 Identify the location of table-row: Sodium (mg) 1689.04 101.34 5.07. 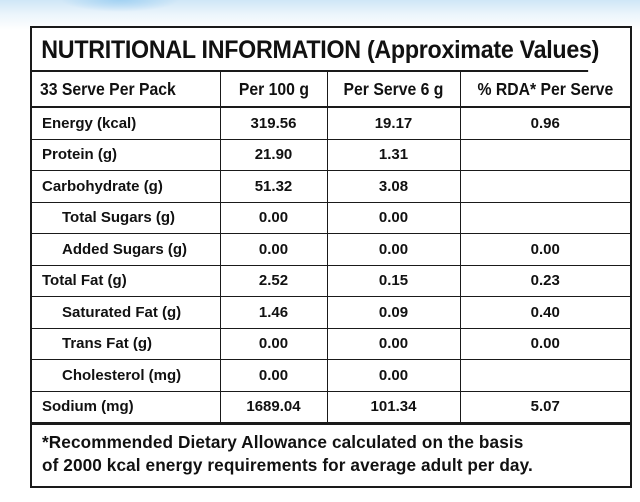
(331, 407).